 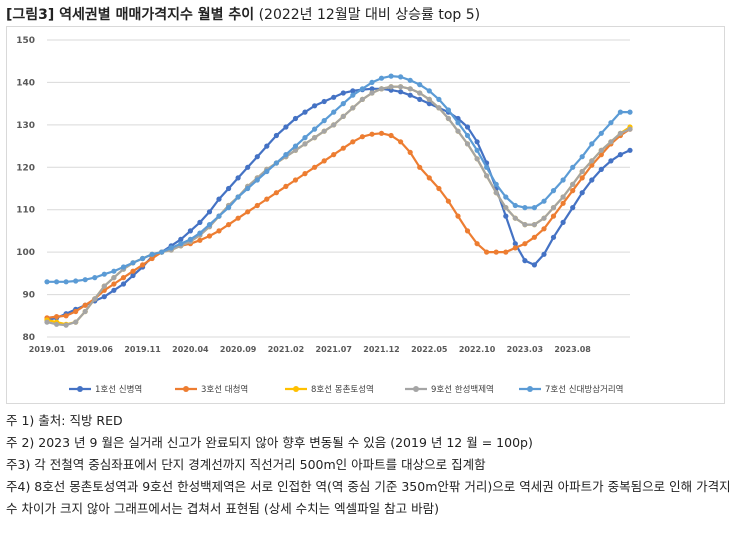 I want to click on x-tick-label: 2023.08, so click(x=572, y=349).